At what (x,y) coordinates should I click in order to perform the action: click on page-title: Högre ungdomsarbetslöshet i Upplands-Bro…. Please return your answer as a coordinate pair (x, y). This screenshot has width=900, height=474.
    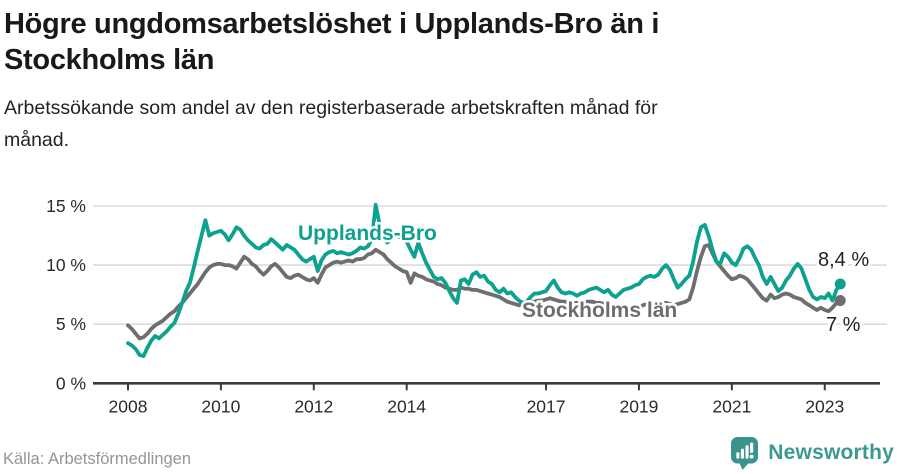
    Looking at the image, I should click on (331, 42).